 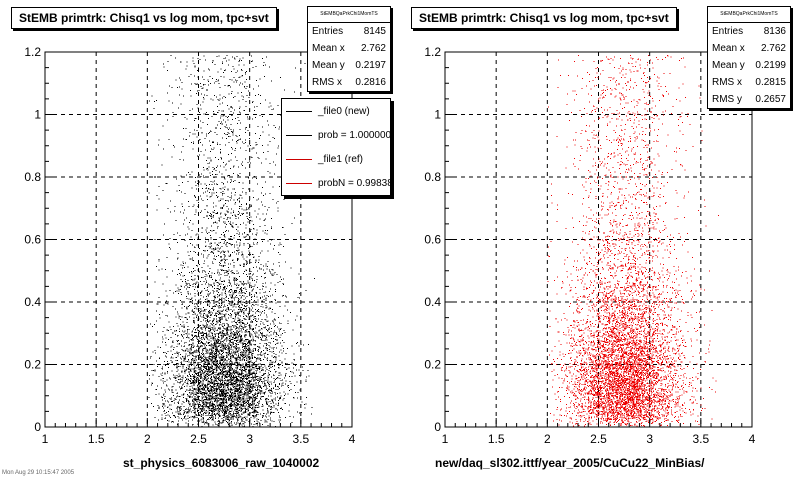 What do you see at coordinates (349, 65) in the screenshot?
I see `left-stats-row: Mean y 0.2197` at bounding box center [349, 65].